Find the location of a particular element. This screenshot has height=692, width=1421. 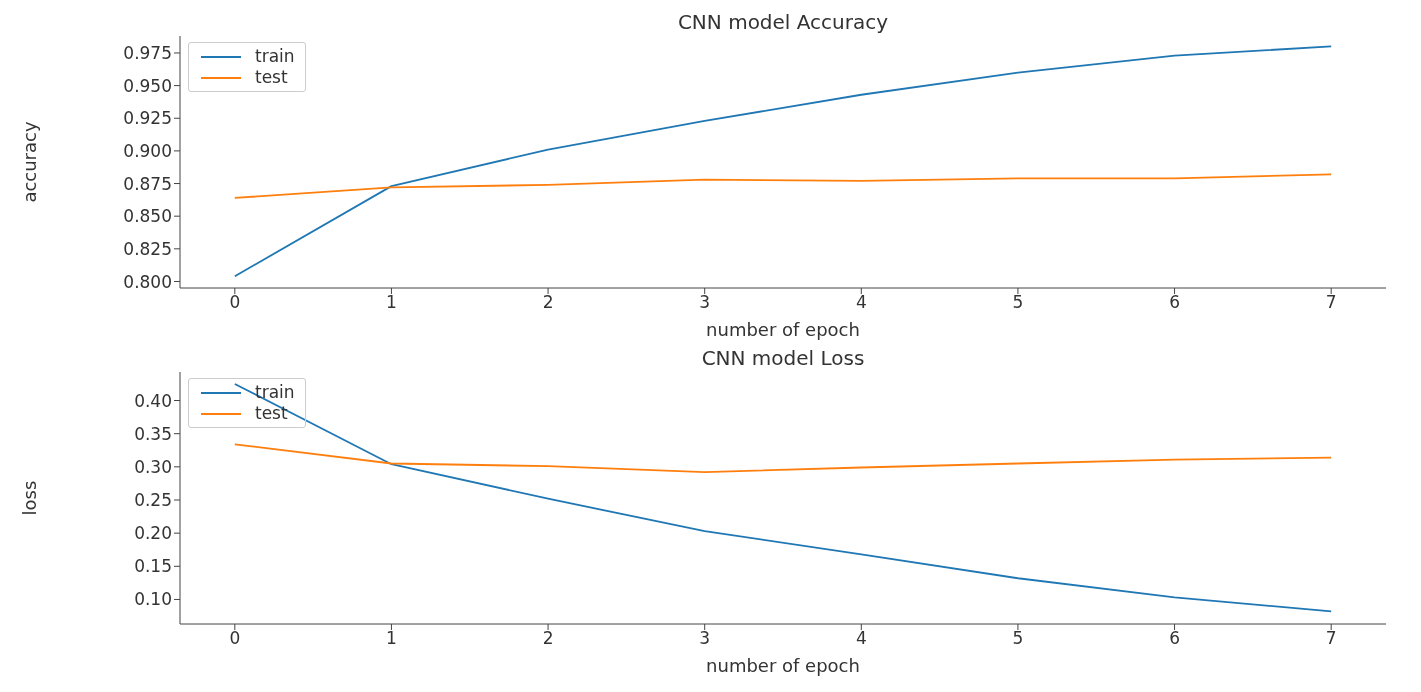

y-tick-label: 0.35 is located at coordinates (153, 433).